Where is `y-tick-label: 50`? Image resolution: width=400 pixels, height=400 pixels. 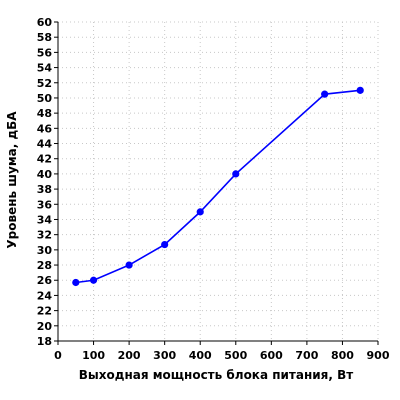 y-tick-label: 50 is located at coordinates (45, 98).